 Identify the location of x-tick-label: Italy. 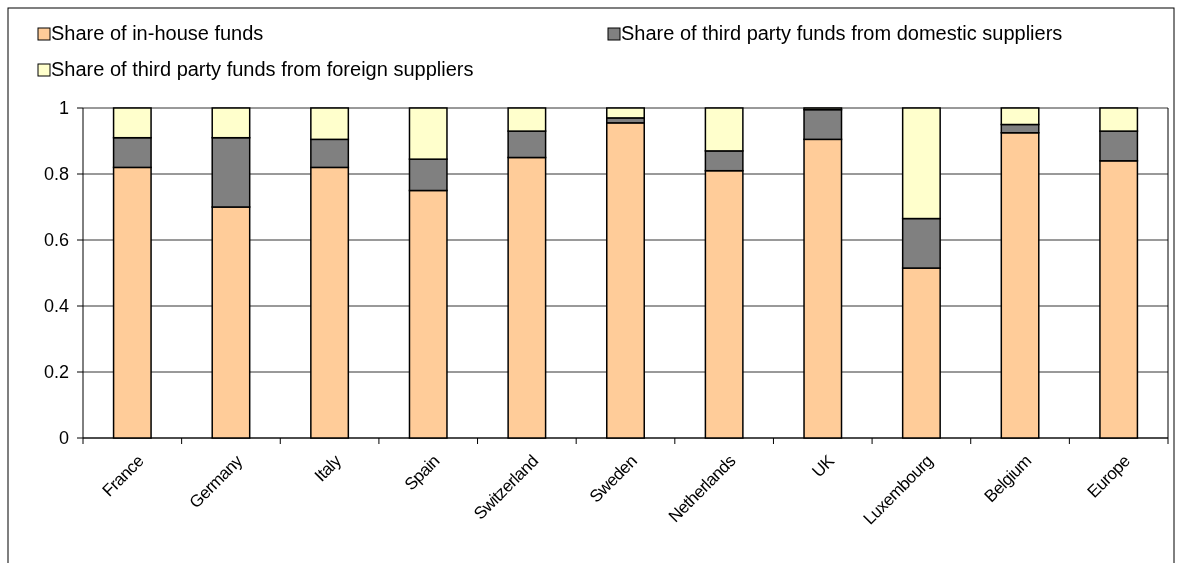
(328, 468).